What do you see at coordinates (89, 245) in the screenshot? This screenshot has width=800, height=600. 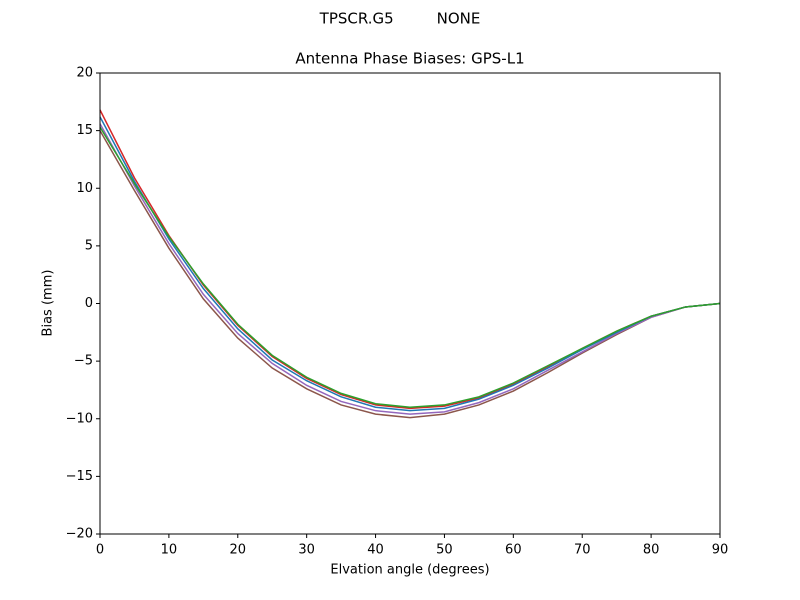 I see `y-tick-label: 5` at bounding box center [89, 245].